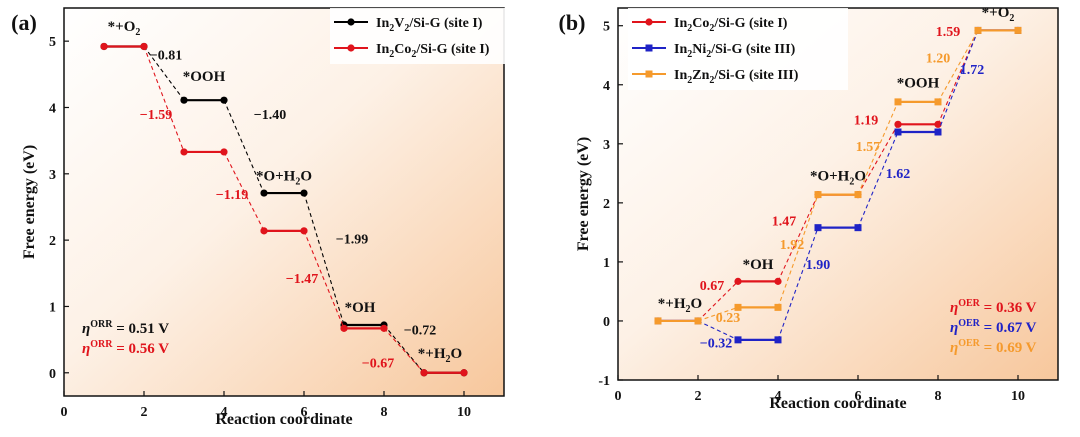 The image size is (1080, 437). Describe the element at coordinates (993, 347) in the screenshot. I see `overpotential-label: ηOER = 0.69 V` at that location.